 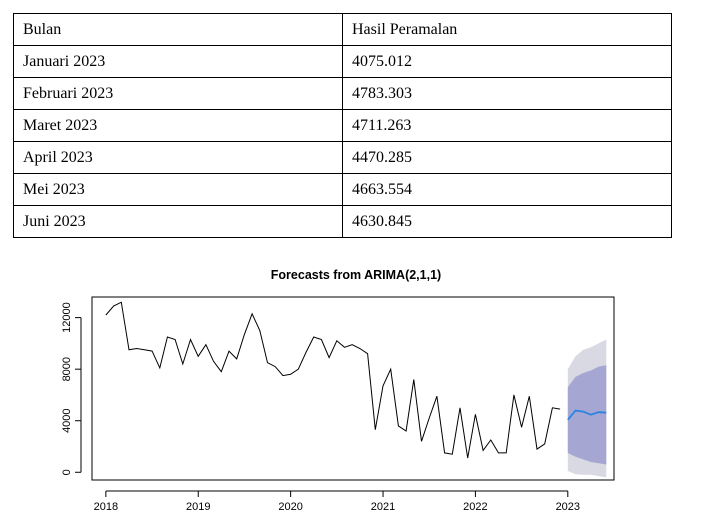 I want to click on table-header-row: Bulan Hasil Peramalan, so click(x=342, y=29).